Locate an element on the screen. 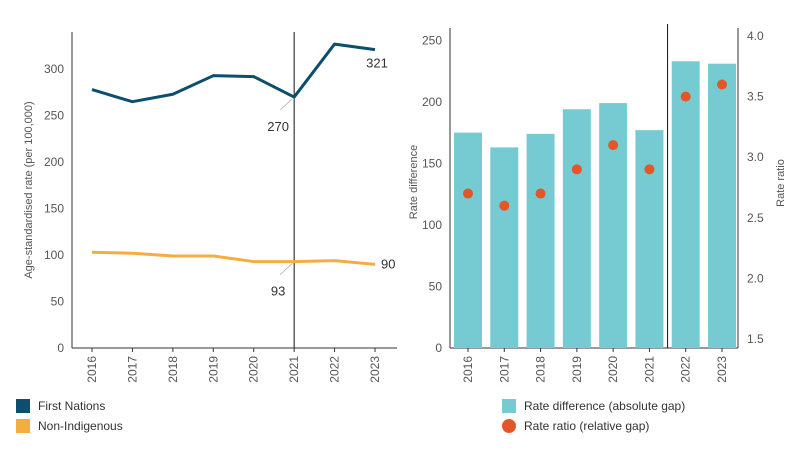 The image size is (800, 450). data-label: 321 is located at coordinates (377, 63).